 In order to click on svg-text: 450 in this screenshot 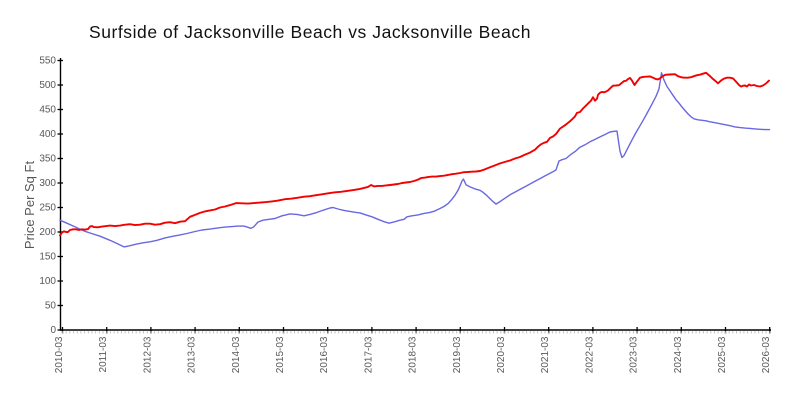, I will do `click(47, 110)`.